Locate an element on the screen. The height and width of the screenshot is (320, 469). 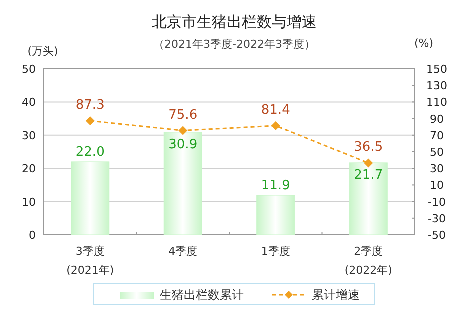
x-tick-label: 4季度 is located at coordinates (183, 251).